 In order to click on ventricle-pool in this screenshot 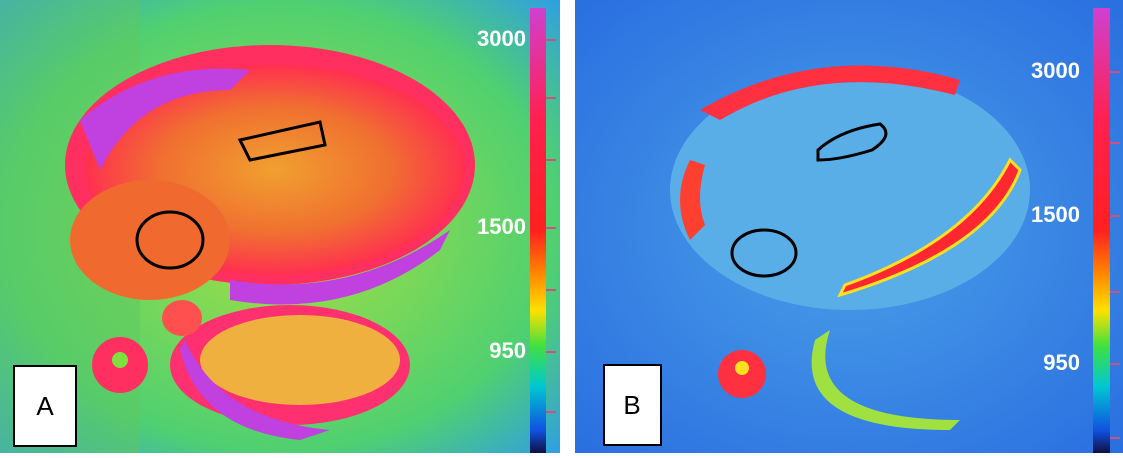, I will do `click(300, 360)`.